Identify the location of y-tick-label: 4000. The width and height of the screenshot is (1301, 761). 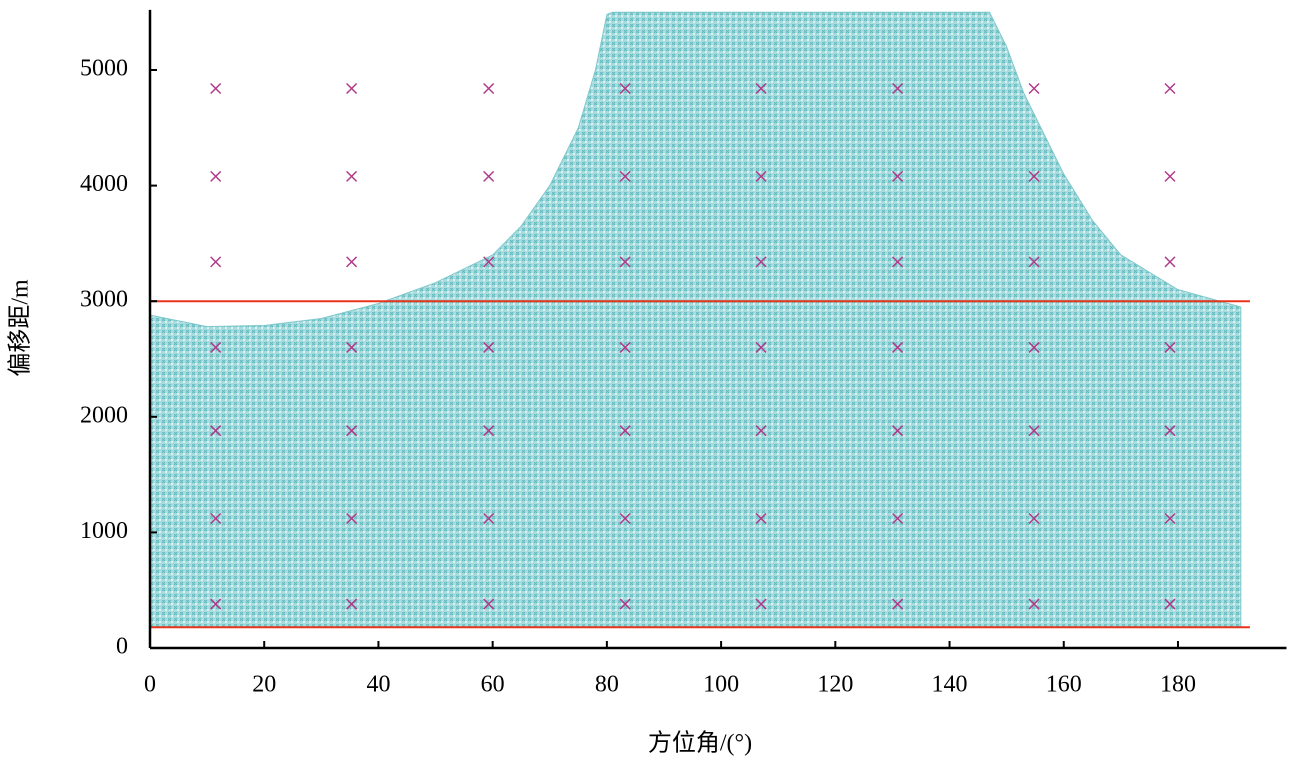
(104, 184).